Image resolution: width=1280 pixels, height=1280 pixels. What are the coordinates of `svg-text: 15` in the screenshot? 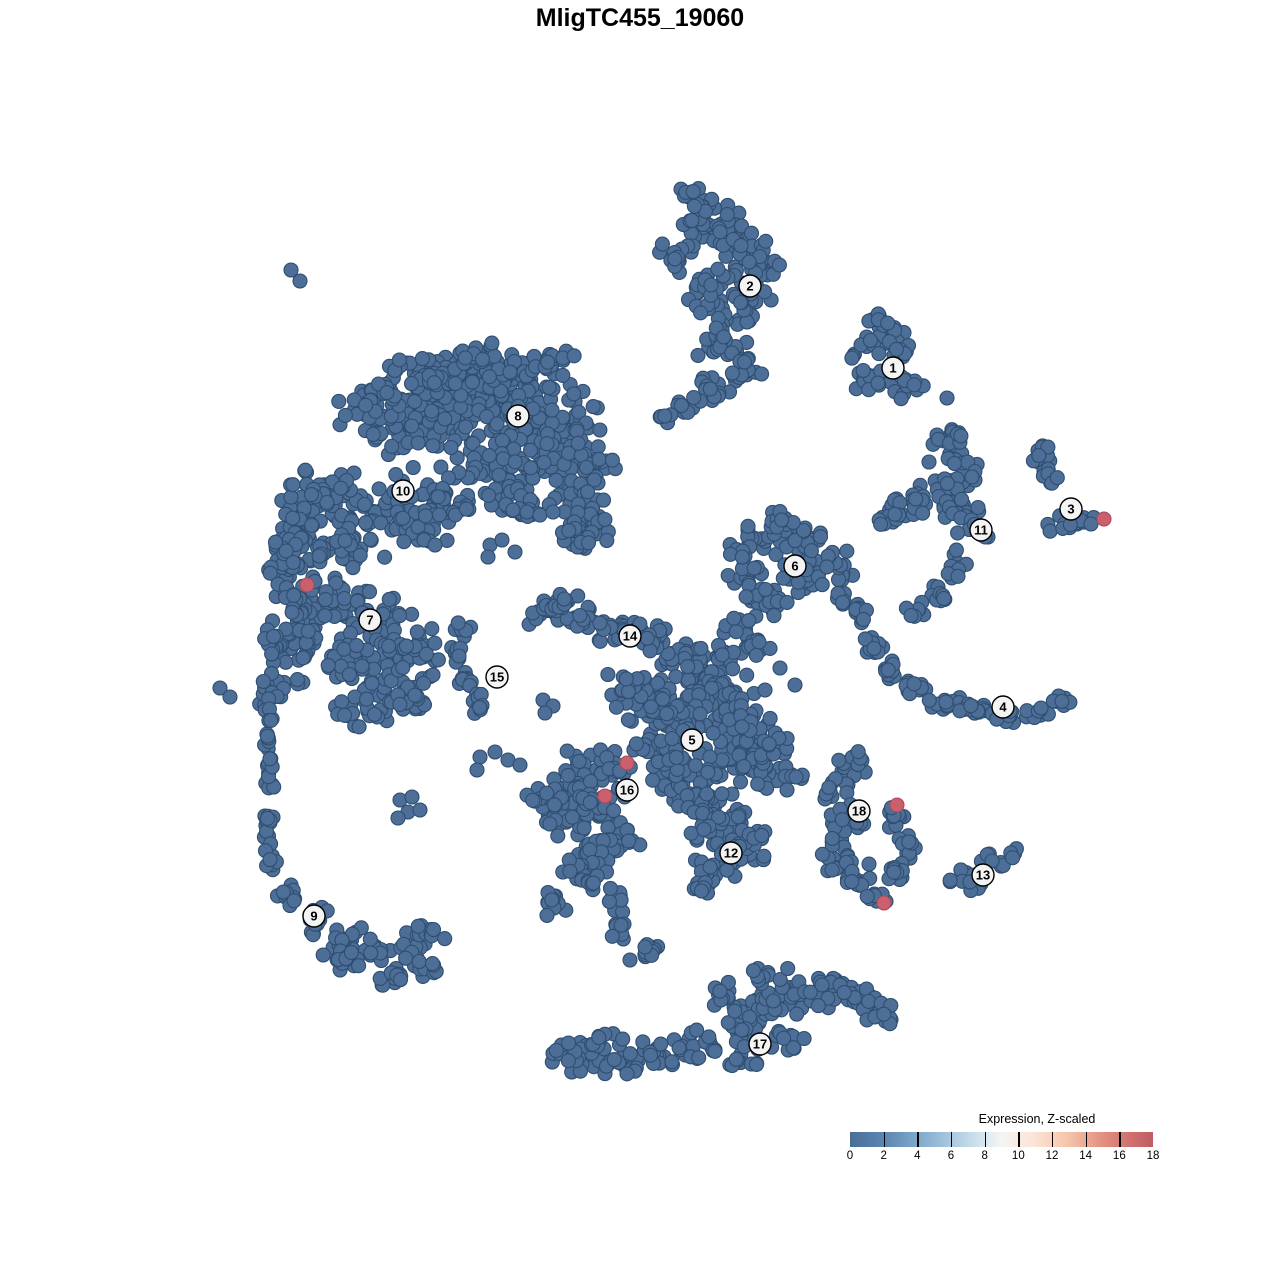 It's located at (497, 677).